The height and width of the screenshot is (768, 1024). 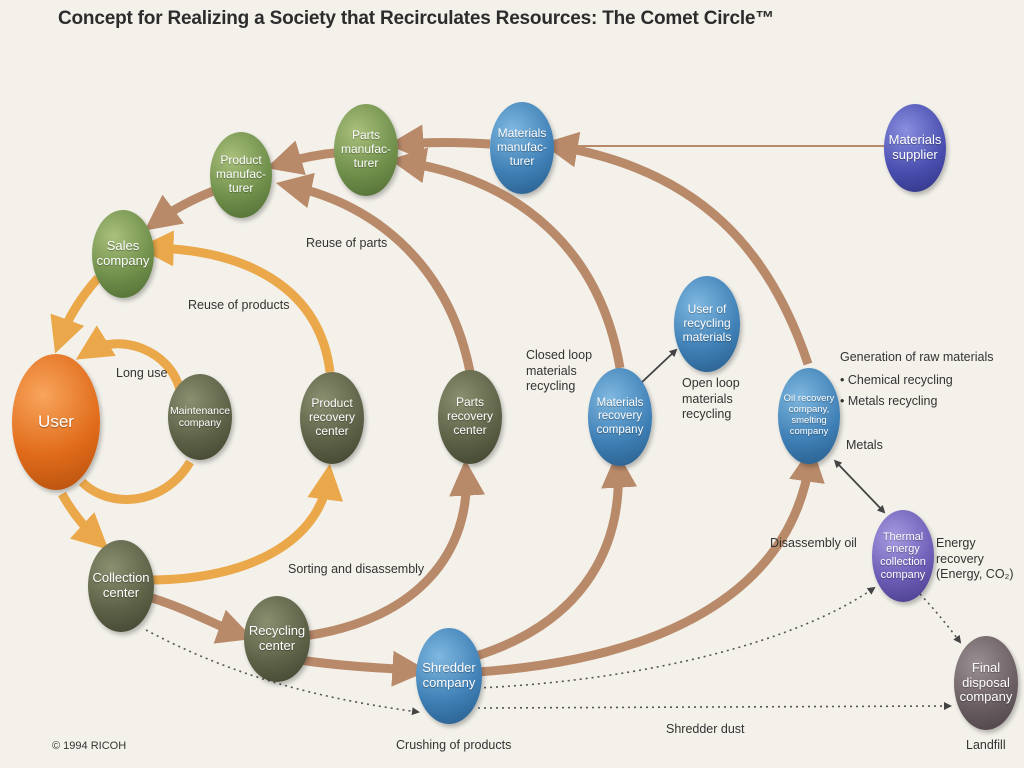 I want to click on product-manufacturer-label: Product manufac-turer, so click(x=241, y=174).